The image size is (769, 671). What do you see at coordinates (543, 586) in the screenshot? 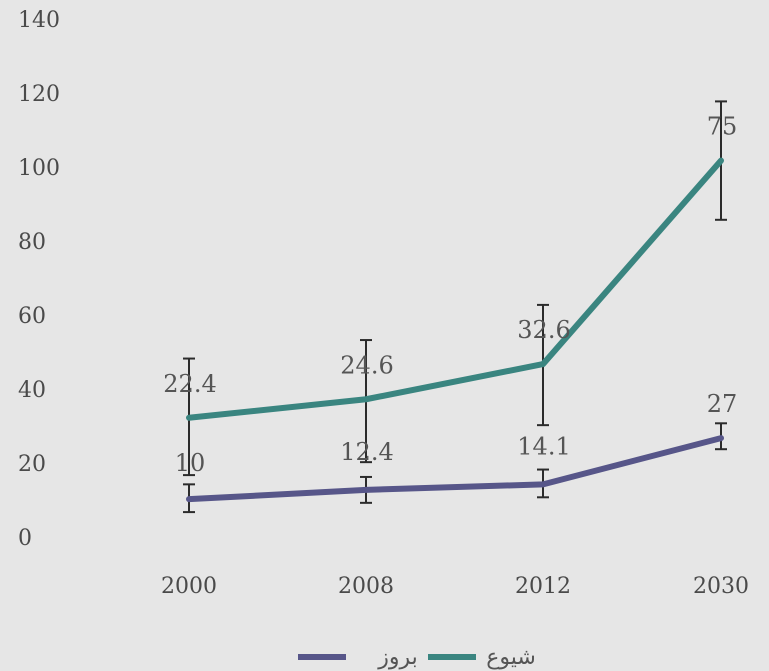
I see `x-tick-label: 2012` at bounding box center [543, 586].